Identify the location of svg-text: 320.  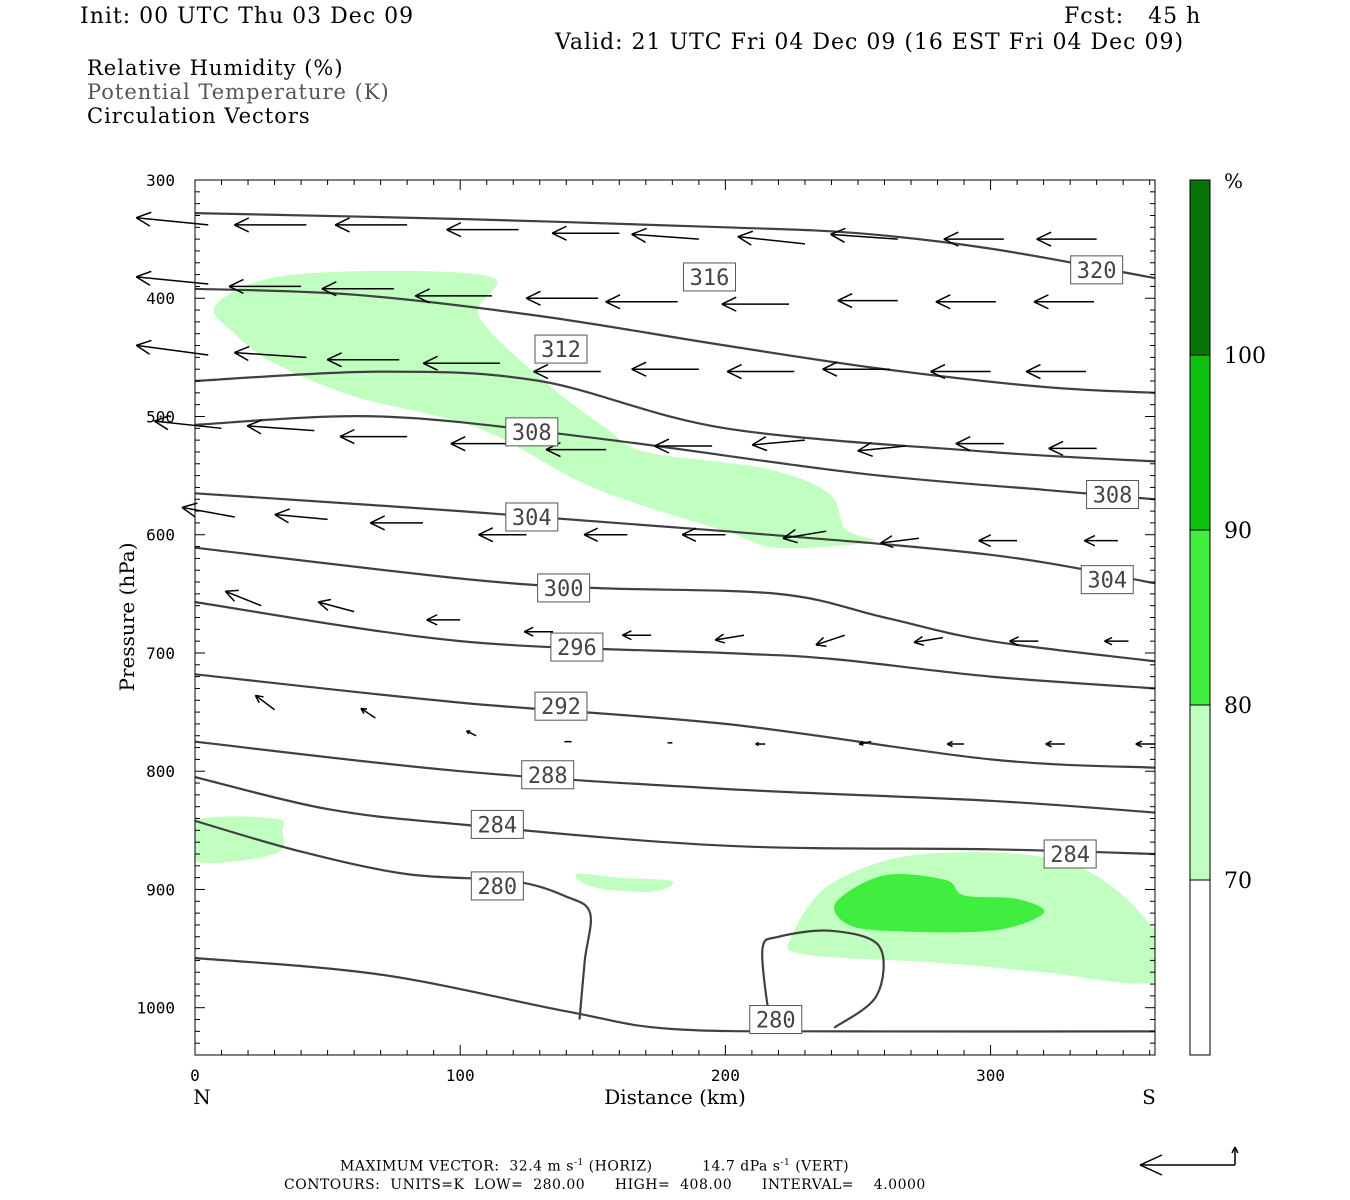
(1097, 271).